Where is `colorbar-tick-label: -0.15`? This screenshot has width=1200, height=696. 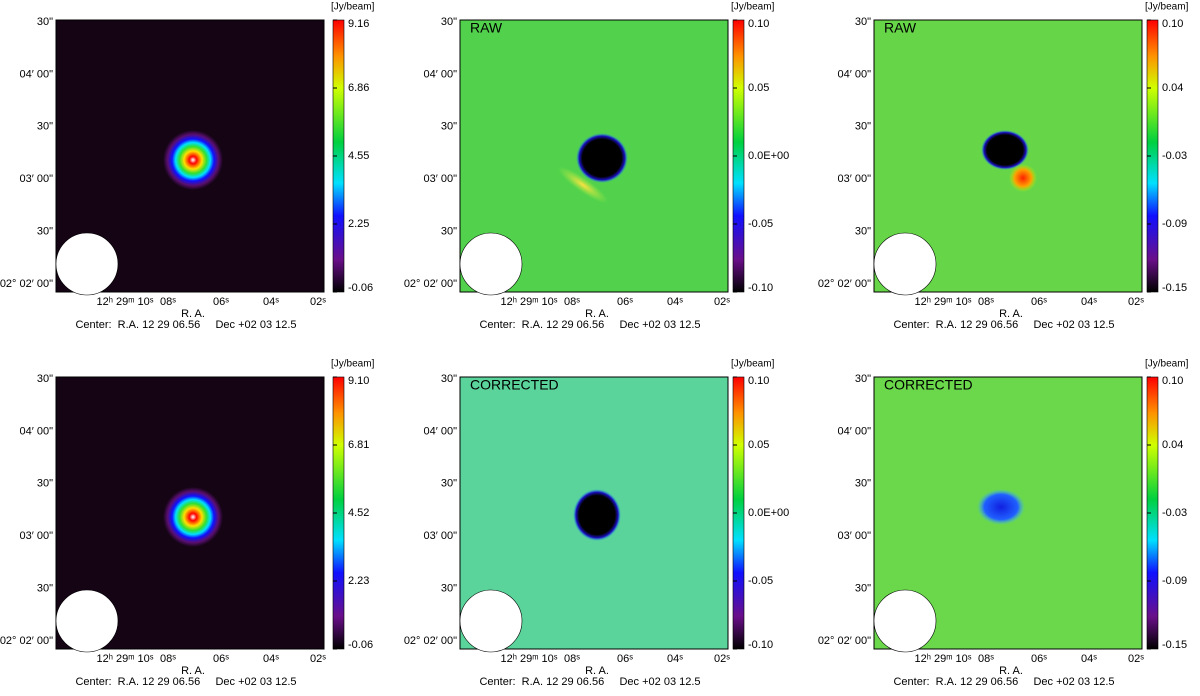
colorbar-tick-label: -0.15 is located at coordinates (1174, 288).